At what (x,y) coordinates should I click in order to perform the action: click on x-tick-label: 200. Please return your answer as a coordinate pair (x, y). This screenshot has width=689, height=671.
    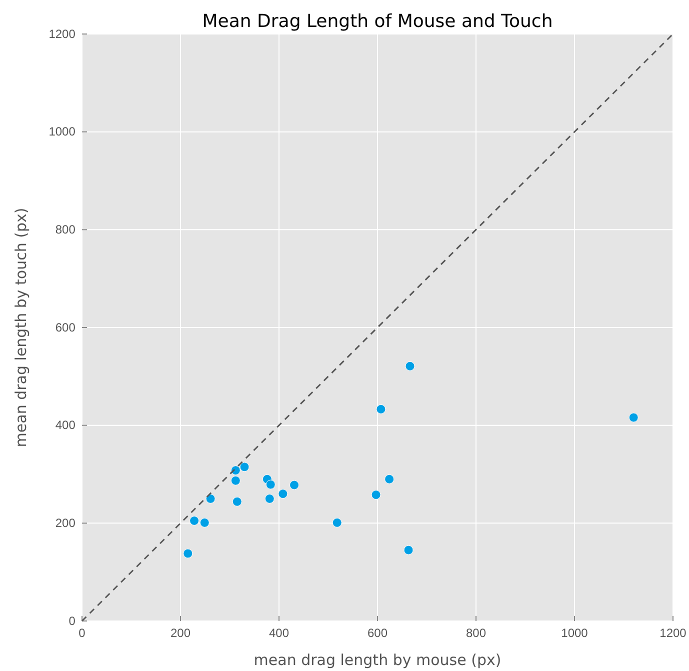
    Looking at the image, I should click on (180, 633).